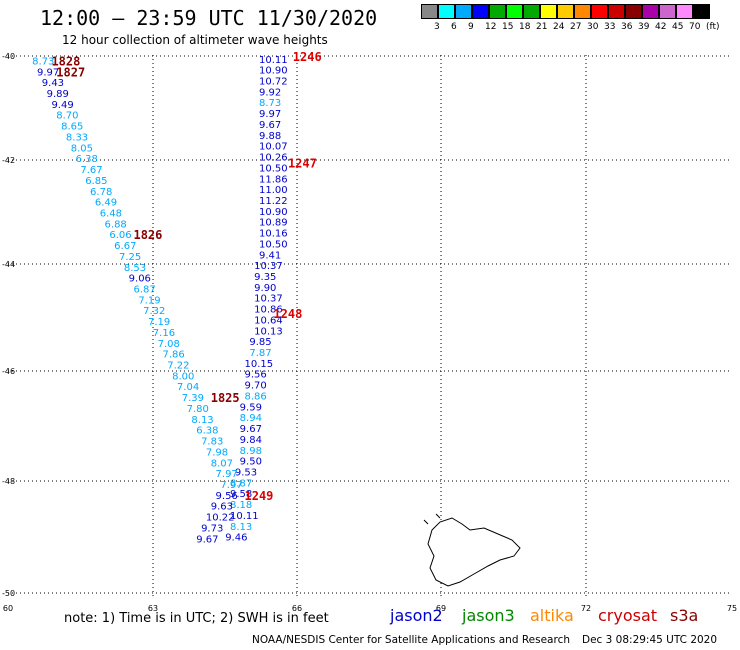 The image size is (740, 650). Describe the element at coordinates (432, 519) in the screenshot. I see `island-fragment` at that location.